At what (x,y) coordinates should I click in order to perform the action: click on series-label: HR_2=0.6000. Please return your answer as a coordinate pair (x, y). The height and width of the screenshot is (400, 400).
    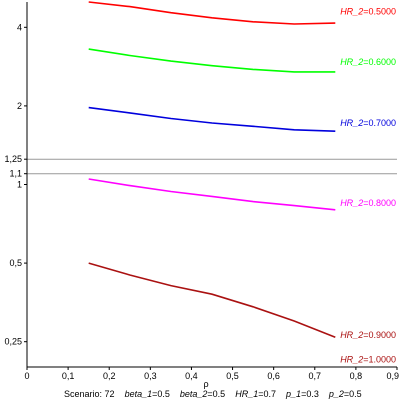
    Looking at the image, I should click on (368, 62).